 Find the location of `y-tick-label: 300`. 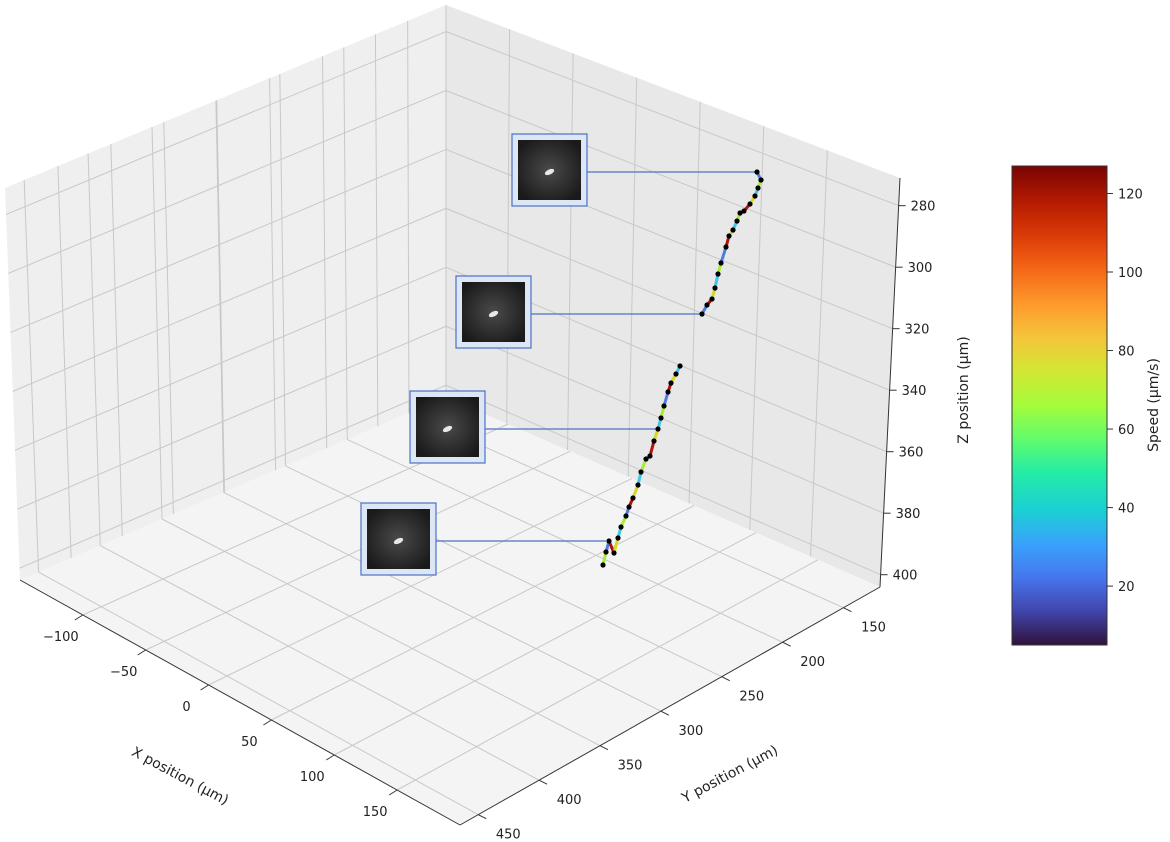

y-tick-label: 300 is located at coordinates (690, 731).